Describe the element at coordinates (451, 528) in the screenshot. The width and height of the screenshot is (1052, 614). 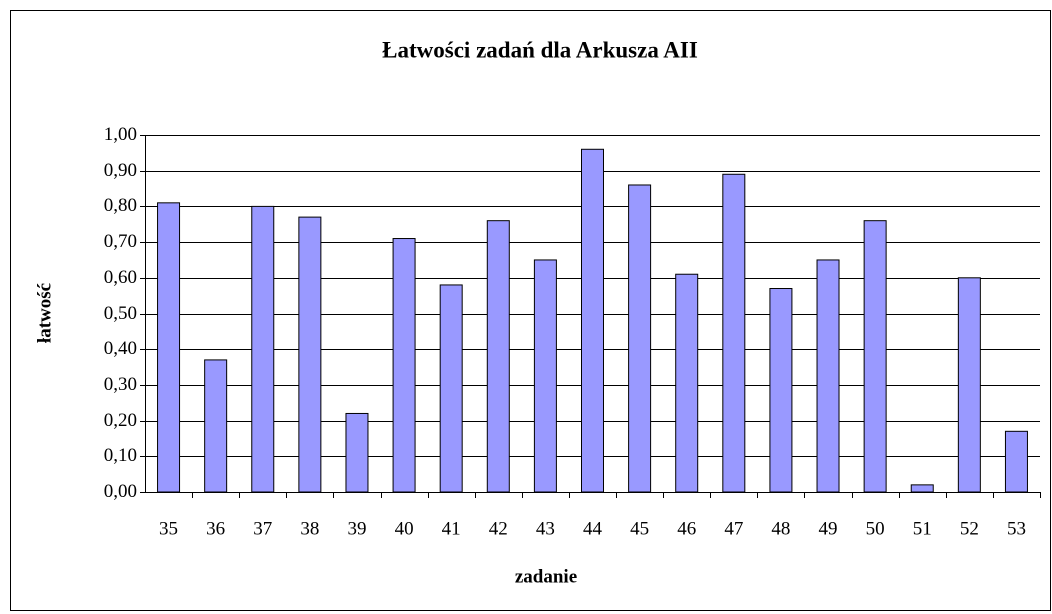
I see `x-tick-label: 41` at that location.